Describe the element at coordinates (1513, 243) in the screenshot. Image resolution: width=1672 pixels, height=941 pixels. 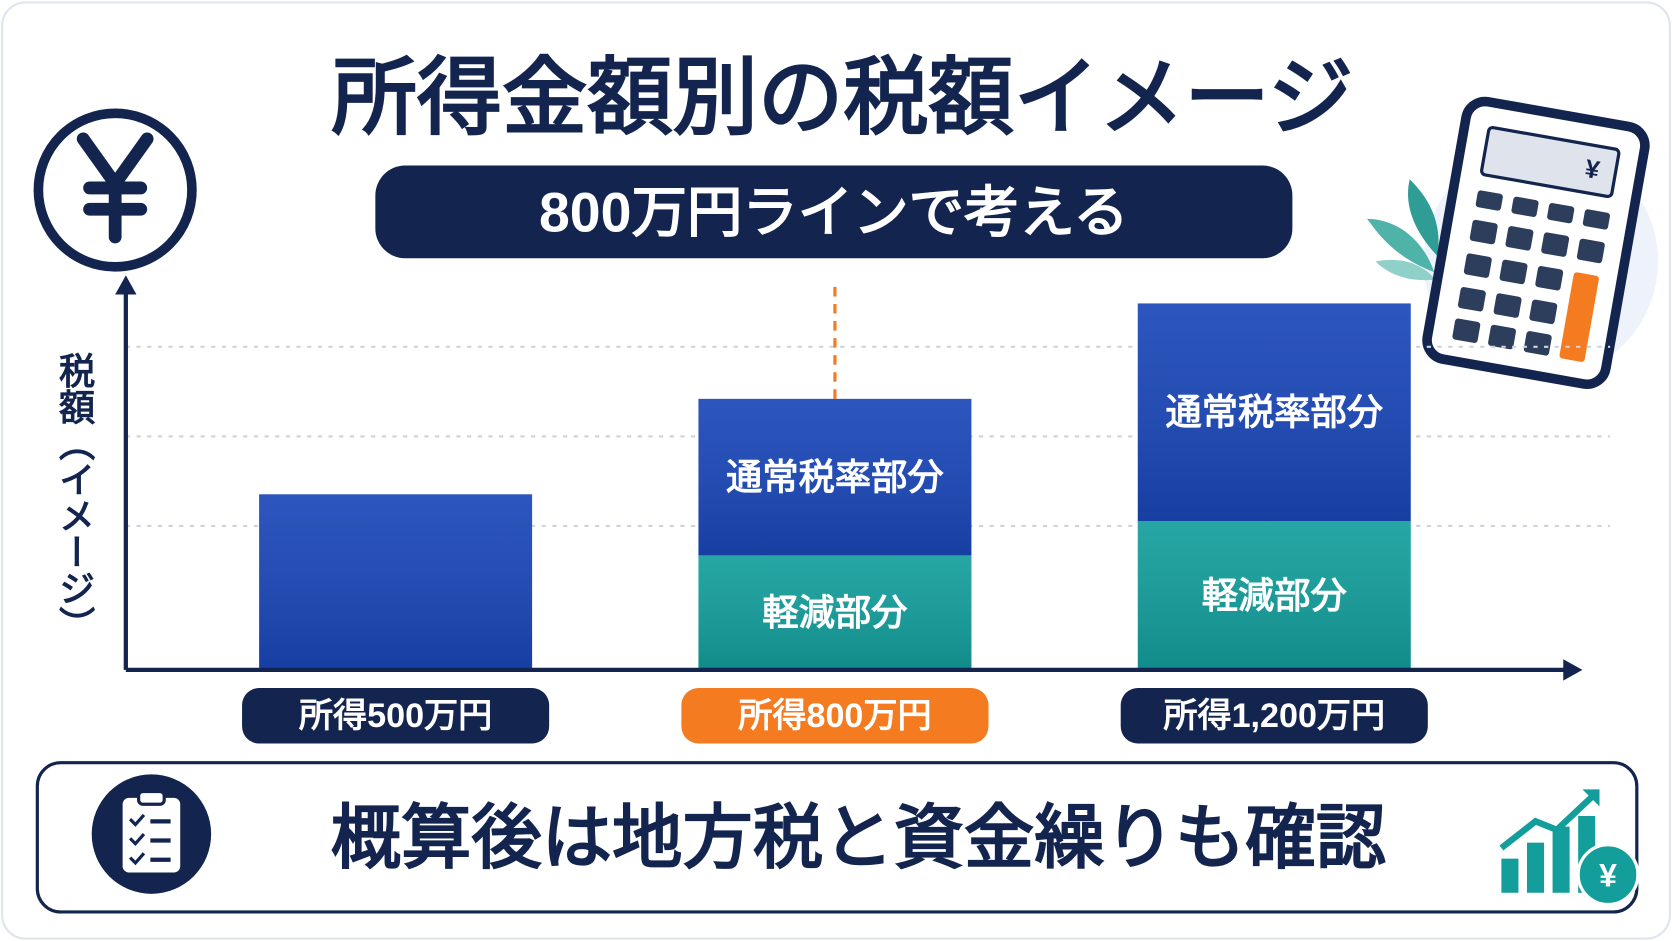
I see `calculator-icon: ¥` at that location.